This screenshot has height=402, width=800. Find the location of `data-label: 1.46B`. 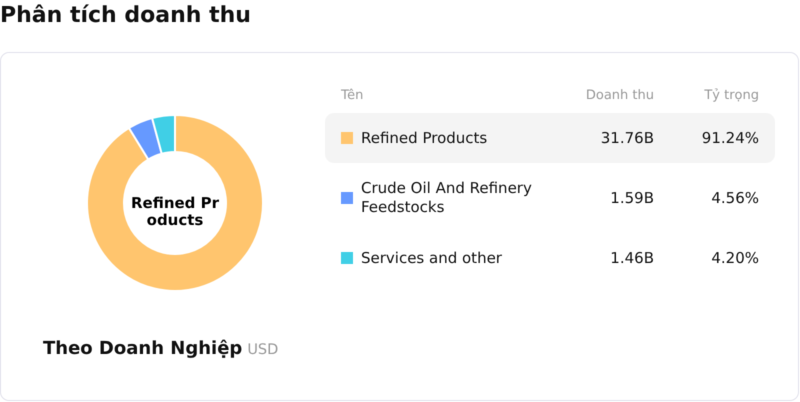

data-label: 1.46B is located at coordinates (631, 258).